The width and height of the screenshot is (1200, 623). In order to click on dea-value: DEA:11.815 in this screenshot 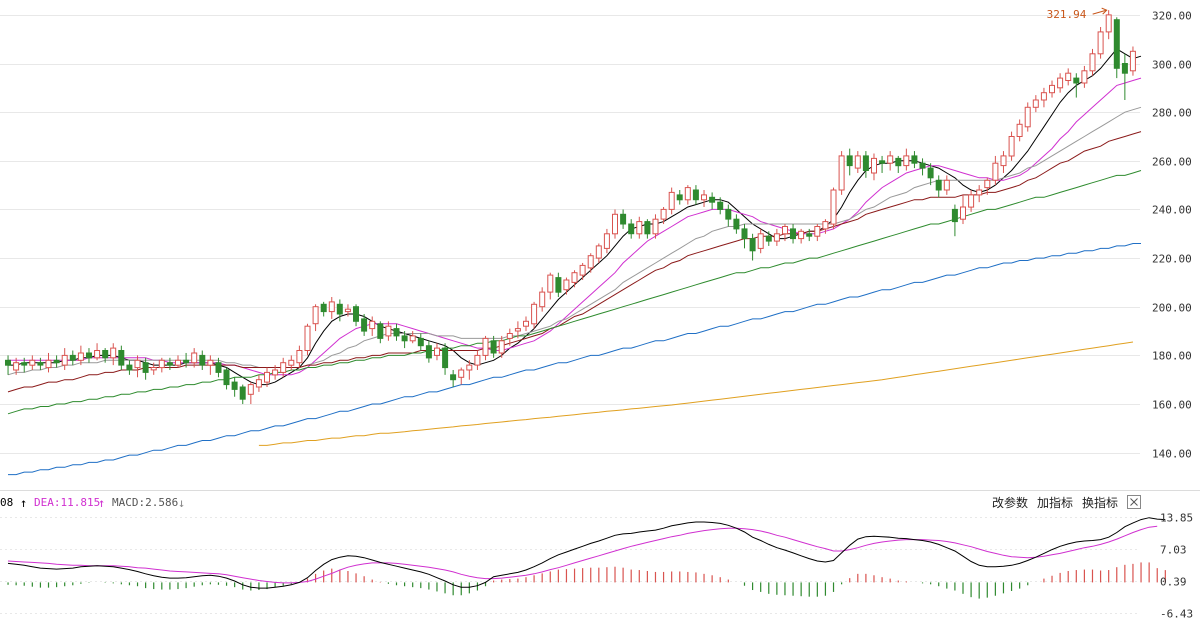, I will do `click(67, 502)`.